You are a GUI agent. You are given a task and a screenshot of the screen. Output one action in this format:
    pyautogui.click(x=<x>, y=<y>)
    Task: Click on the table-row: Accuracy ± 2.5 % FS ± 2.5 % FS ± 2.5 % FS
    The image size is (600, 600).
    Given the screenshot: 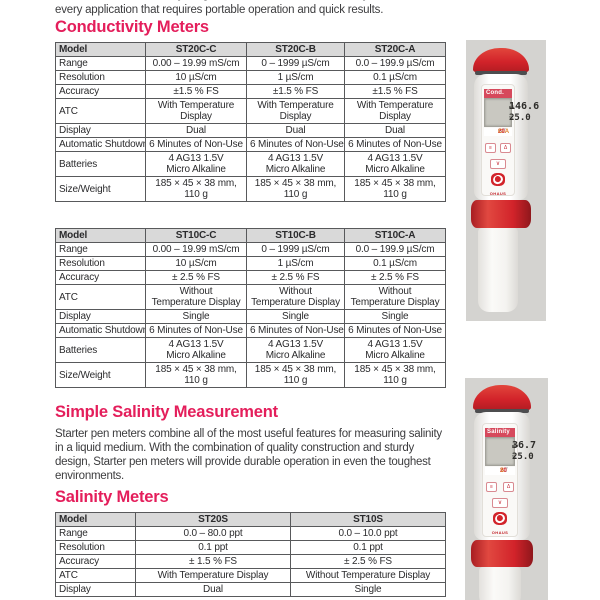 What is the action you would take?
    pyautogui.click(x=250, y=277)
    